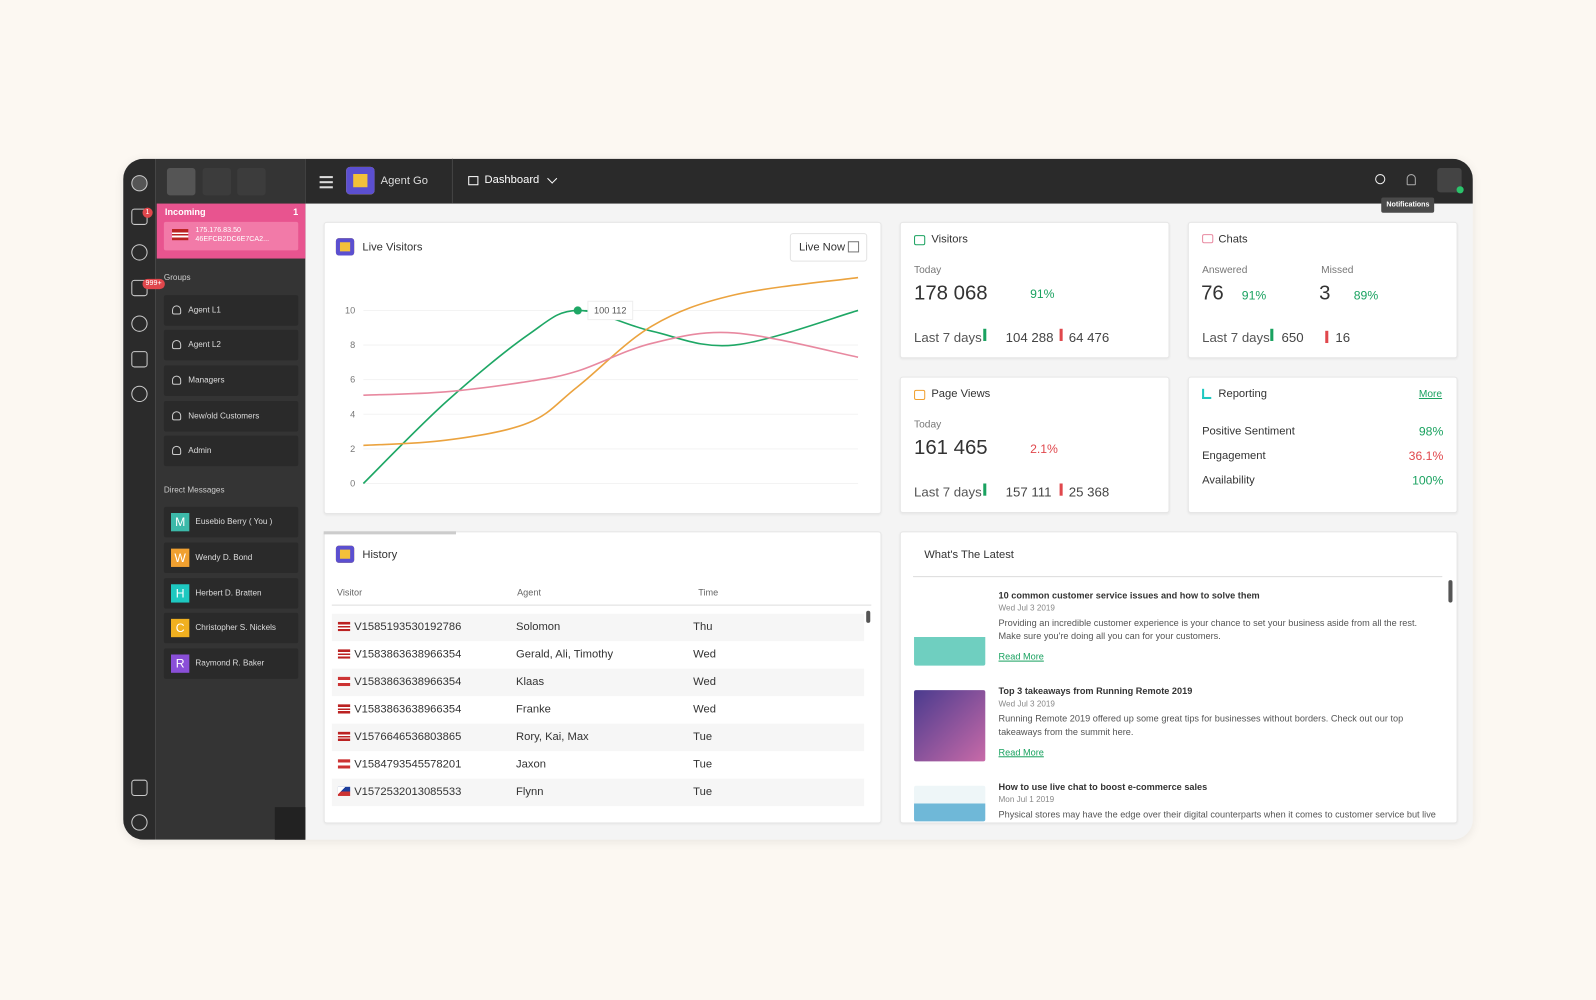 The width and height of the screenshot is (1596, 1000). I want to click on table-cell: V1576646536803865, so click(408, 737).